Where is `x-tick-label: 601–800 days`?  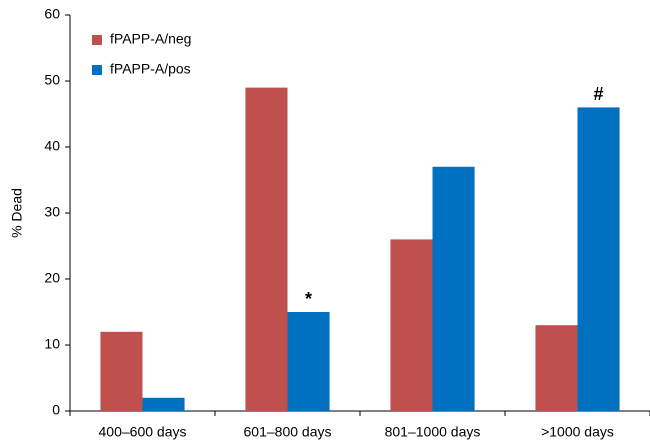 x-tick-label: 601–800 days is located at coordinates (288, 432).